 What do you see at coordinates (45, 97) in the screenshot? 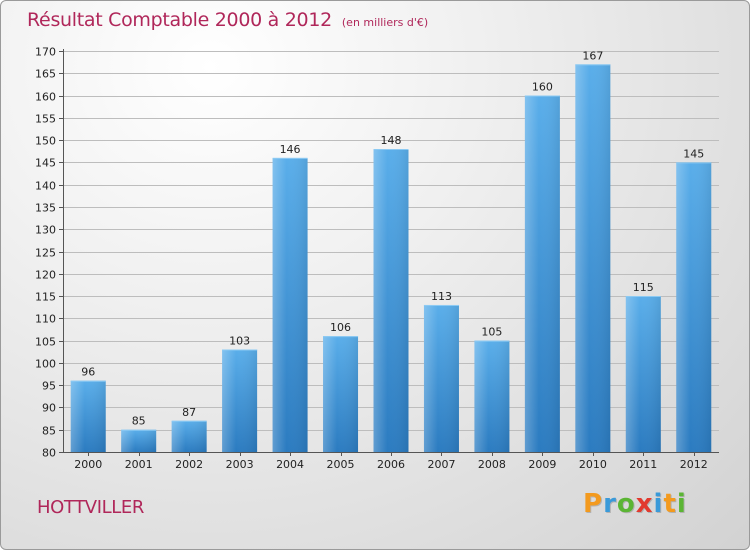
I see `y-tick-label: 160` at bounding box center [45, 97].